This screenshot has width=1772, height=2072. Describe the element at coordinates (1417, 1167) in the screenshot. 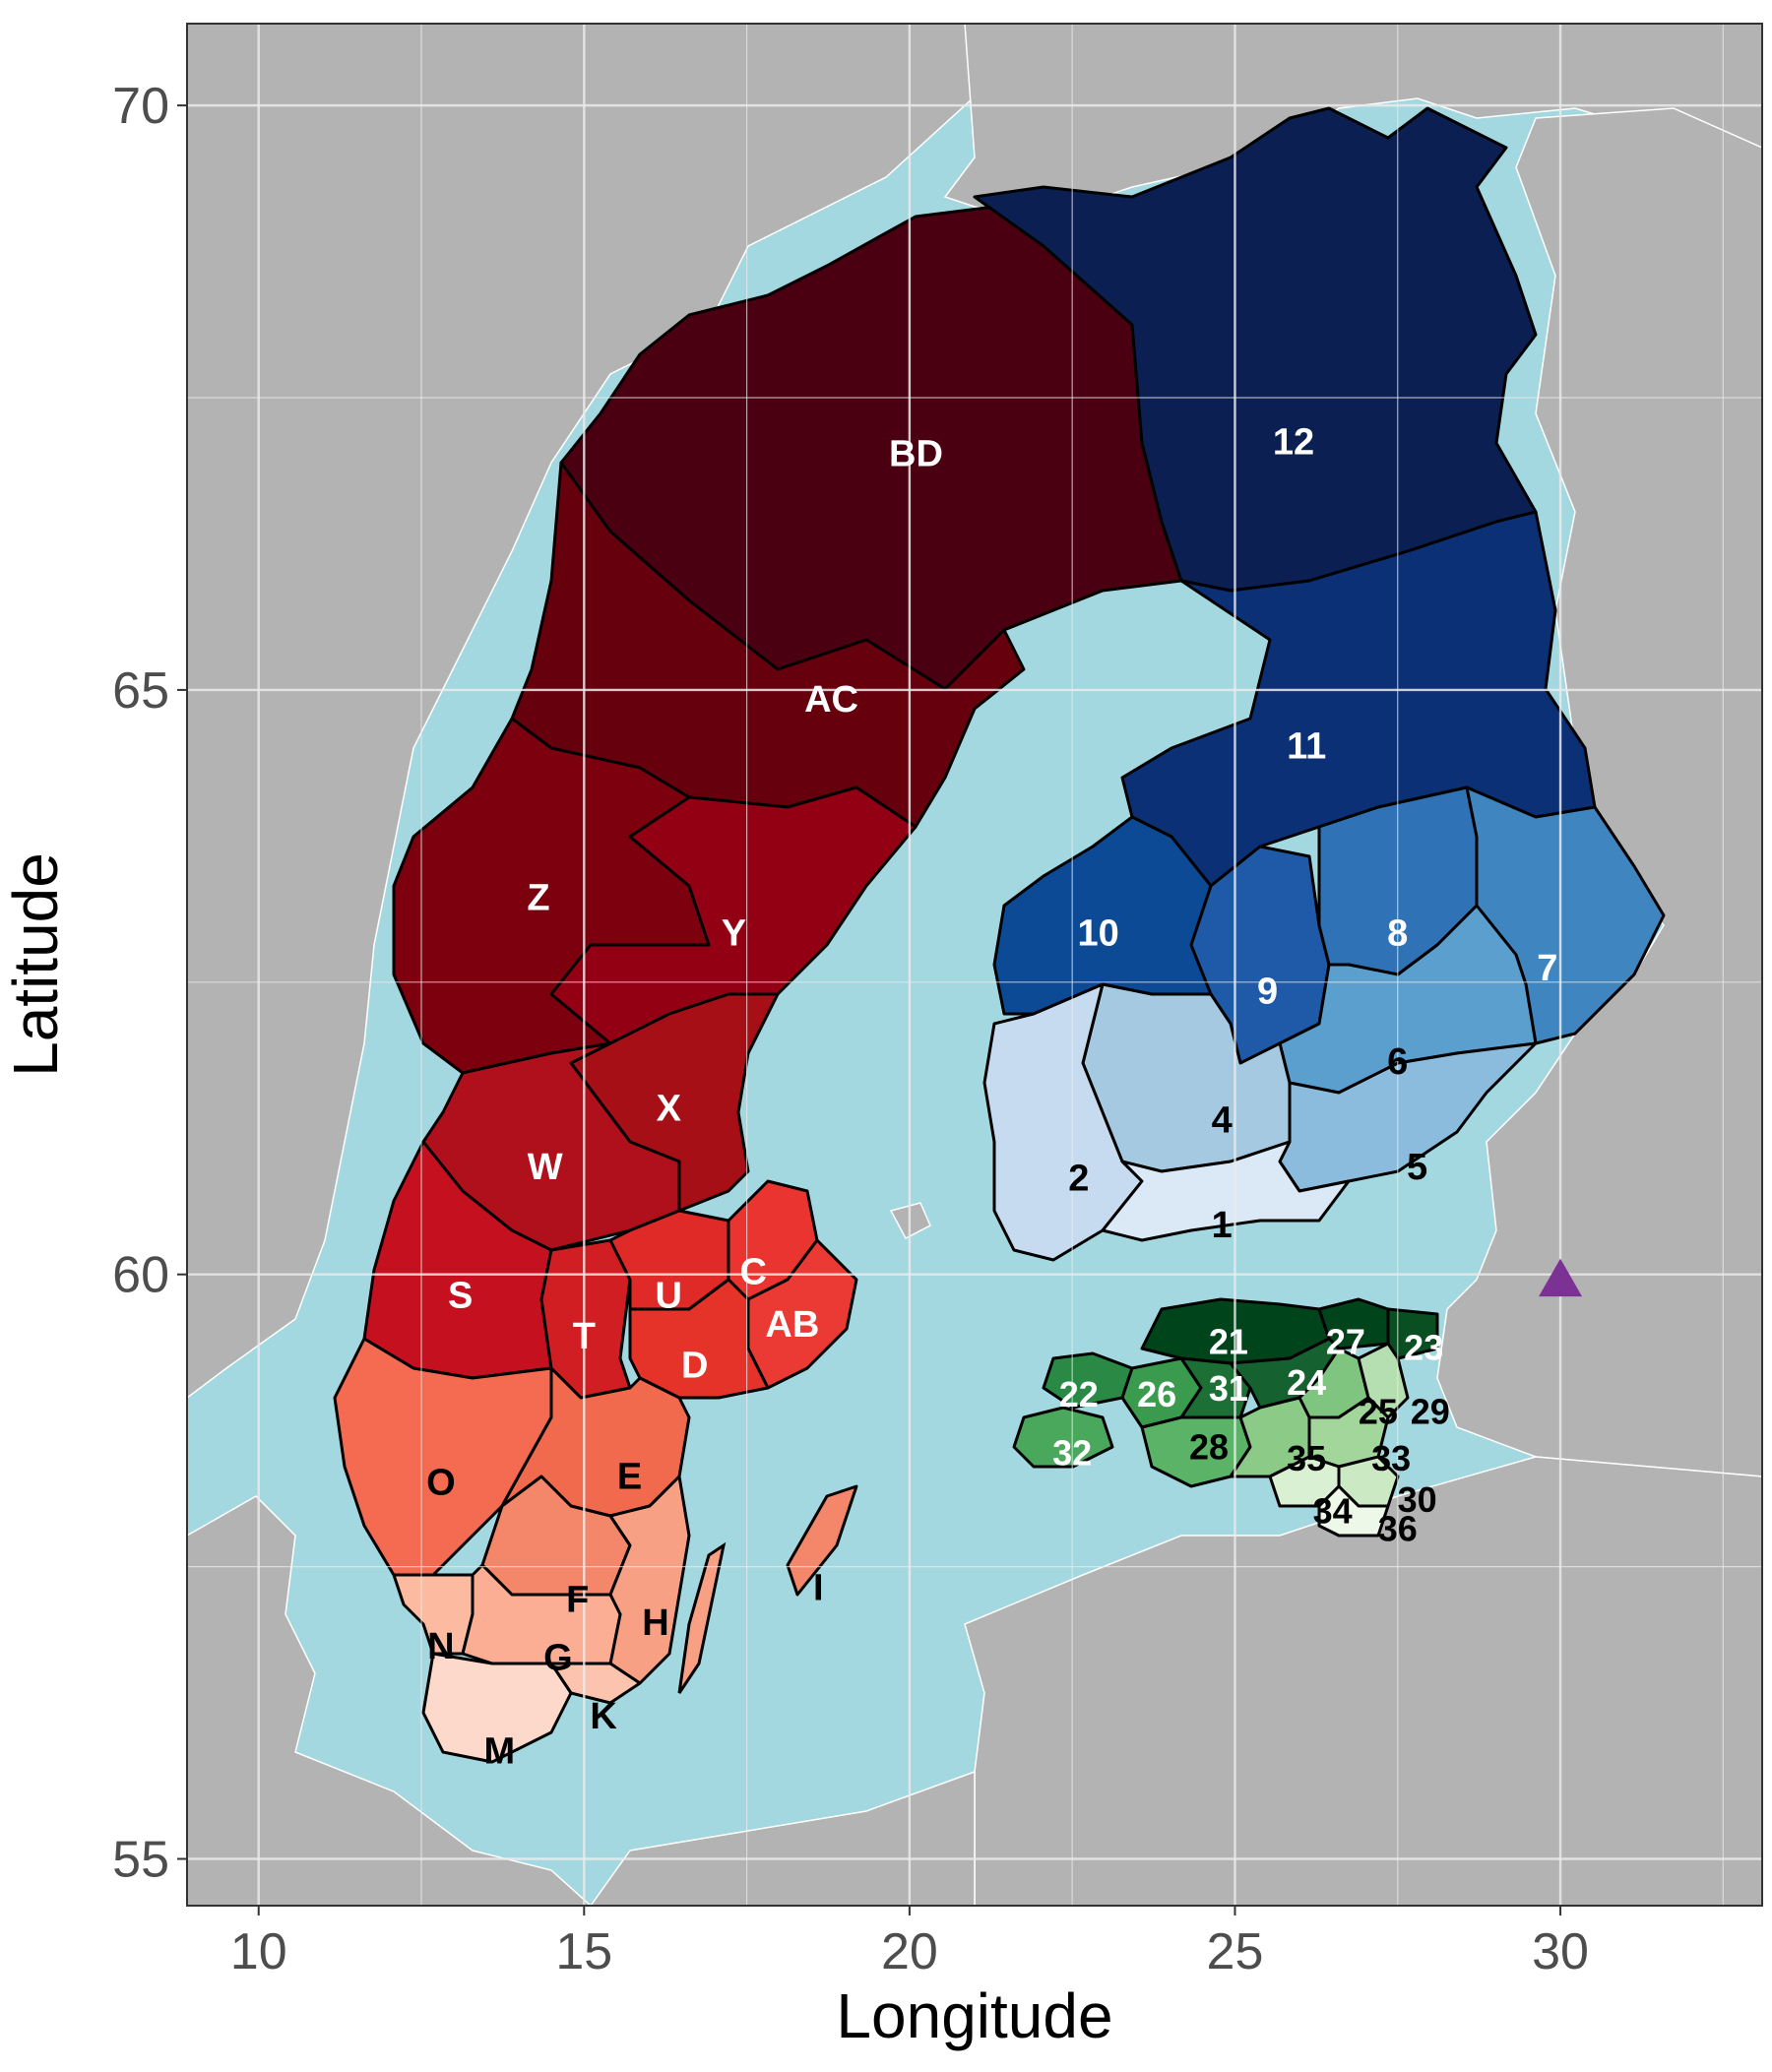

I see `region-label-5: 5` at that location.